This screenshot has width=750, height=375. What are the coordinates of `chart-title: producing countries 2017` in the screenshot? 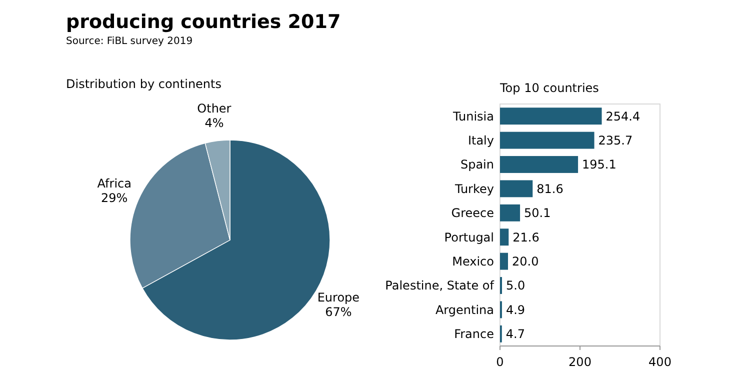 It's located at (203, 22).